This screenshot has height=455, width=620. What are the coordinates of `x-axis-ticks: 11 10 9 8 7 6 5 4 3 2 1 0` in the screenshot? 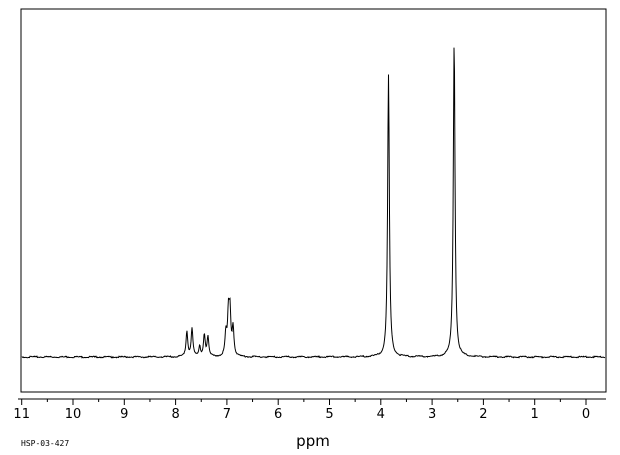 It's located at (301, 410).